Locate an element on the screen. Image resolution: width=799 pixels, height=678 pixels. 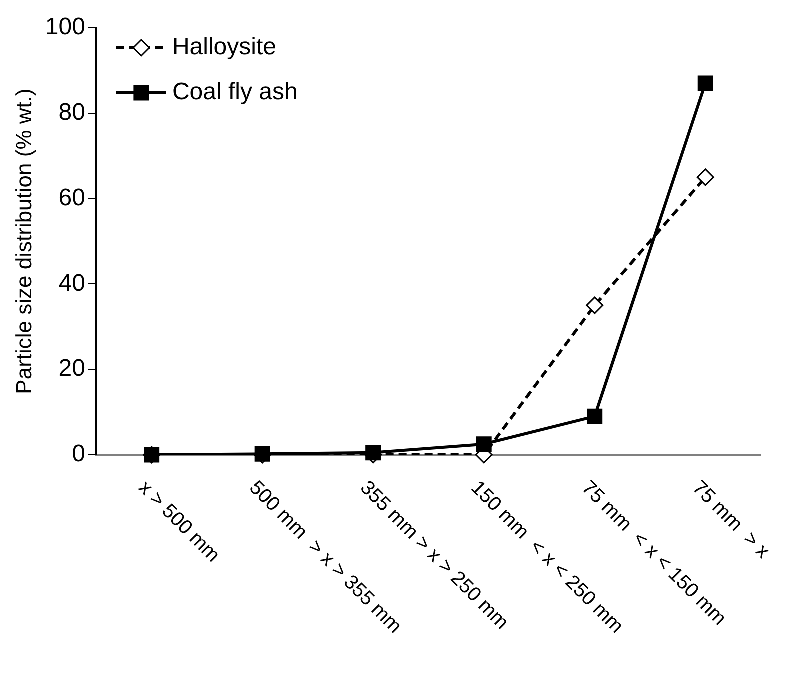
x-tick-label: 75 mm > x is located at coordinates (731, 519).